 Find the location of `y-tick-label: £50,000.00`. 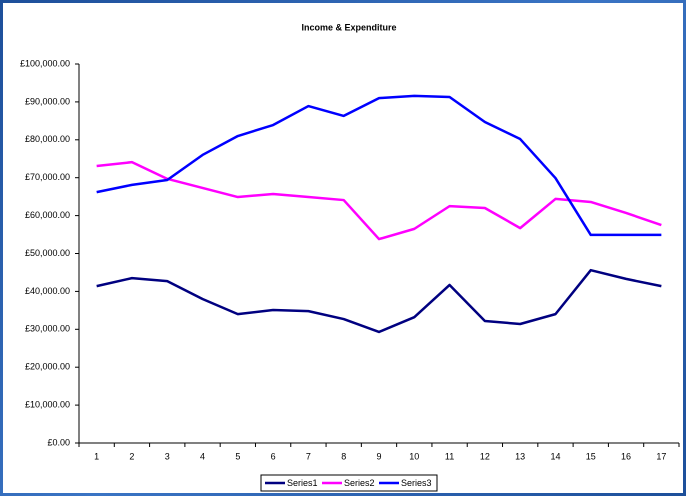

y-tick-label: £50,000.00 is located at coordinates (47, 253).